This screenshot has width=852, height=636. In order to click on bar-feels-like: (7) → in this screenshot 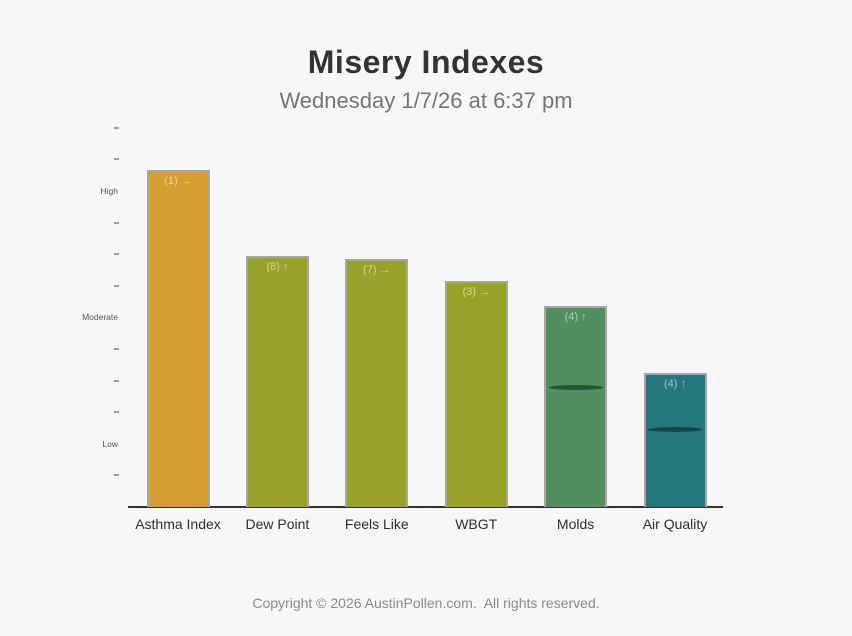, I will do `click(377, 382)`.